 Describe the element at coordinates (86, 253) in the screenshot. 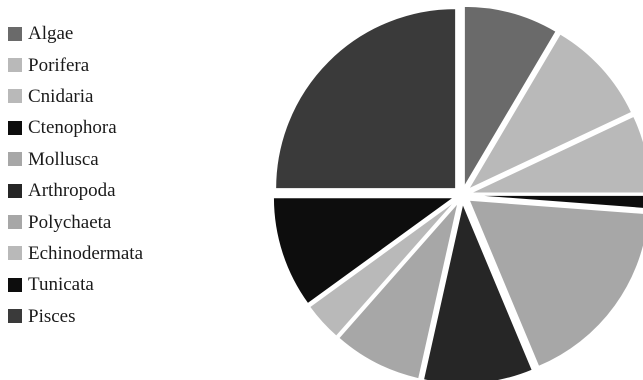

I see `legend-label: Echinodermata` at that location.